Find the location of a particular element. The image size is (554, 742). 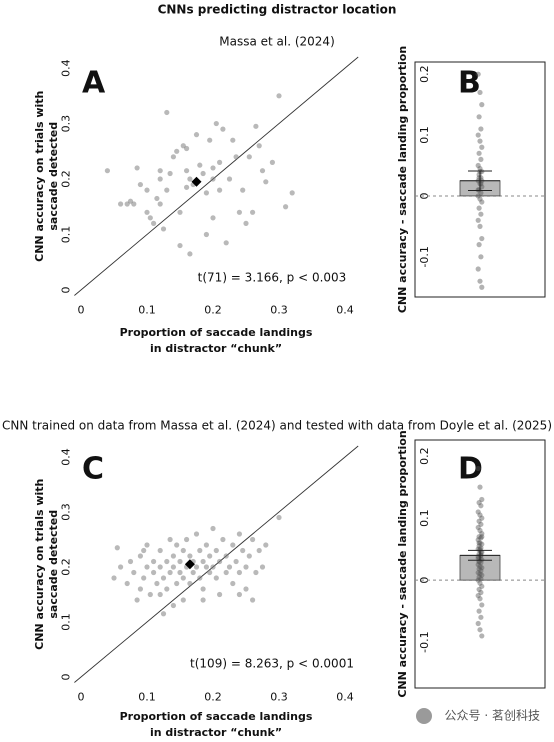

y-tick-label: 0.1 is located at coordinates (424, 518).